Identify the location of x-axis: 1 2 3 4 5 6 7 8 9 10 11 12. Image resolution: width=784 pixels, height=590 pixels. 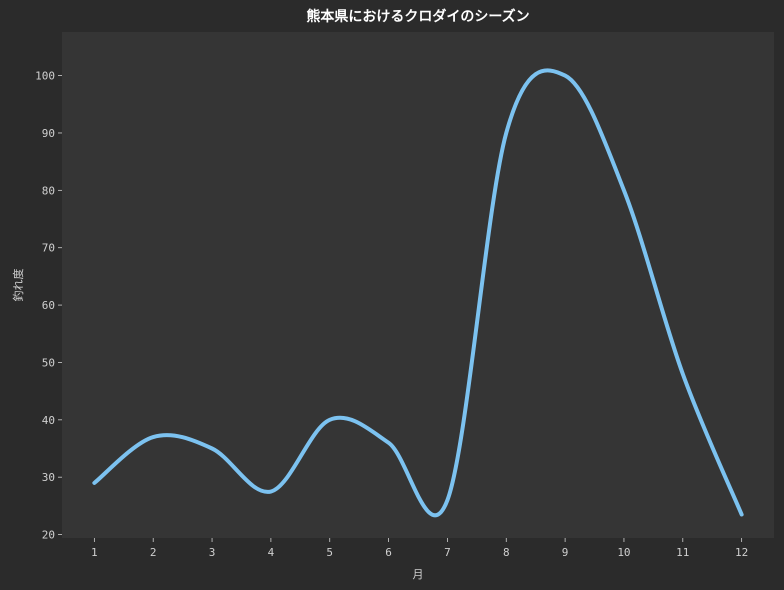
(419, 548).